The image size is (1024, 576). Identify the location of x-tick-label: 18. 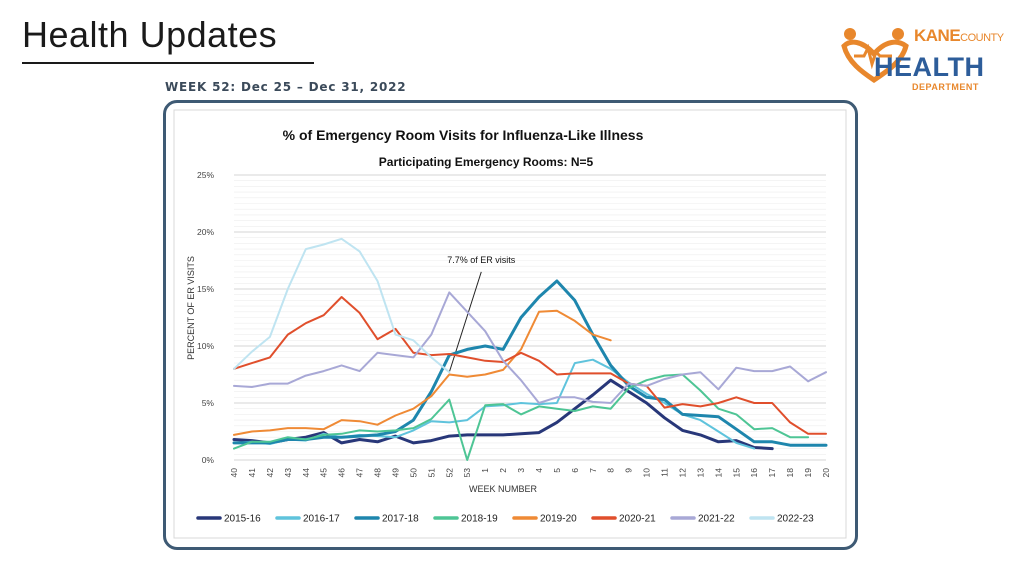
(790, 473).